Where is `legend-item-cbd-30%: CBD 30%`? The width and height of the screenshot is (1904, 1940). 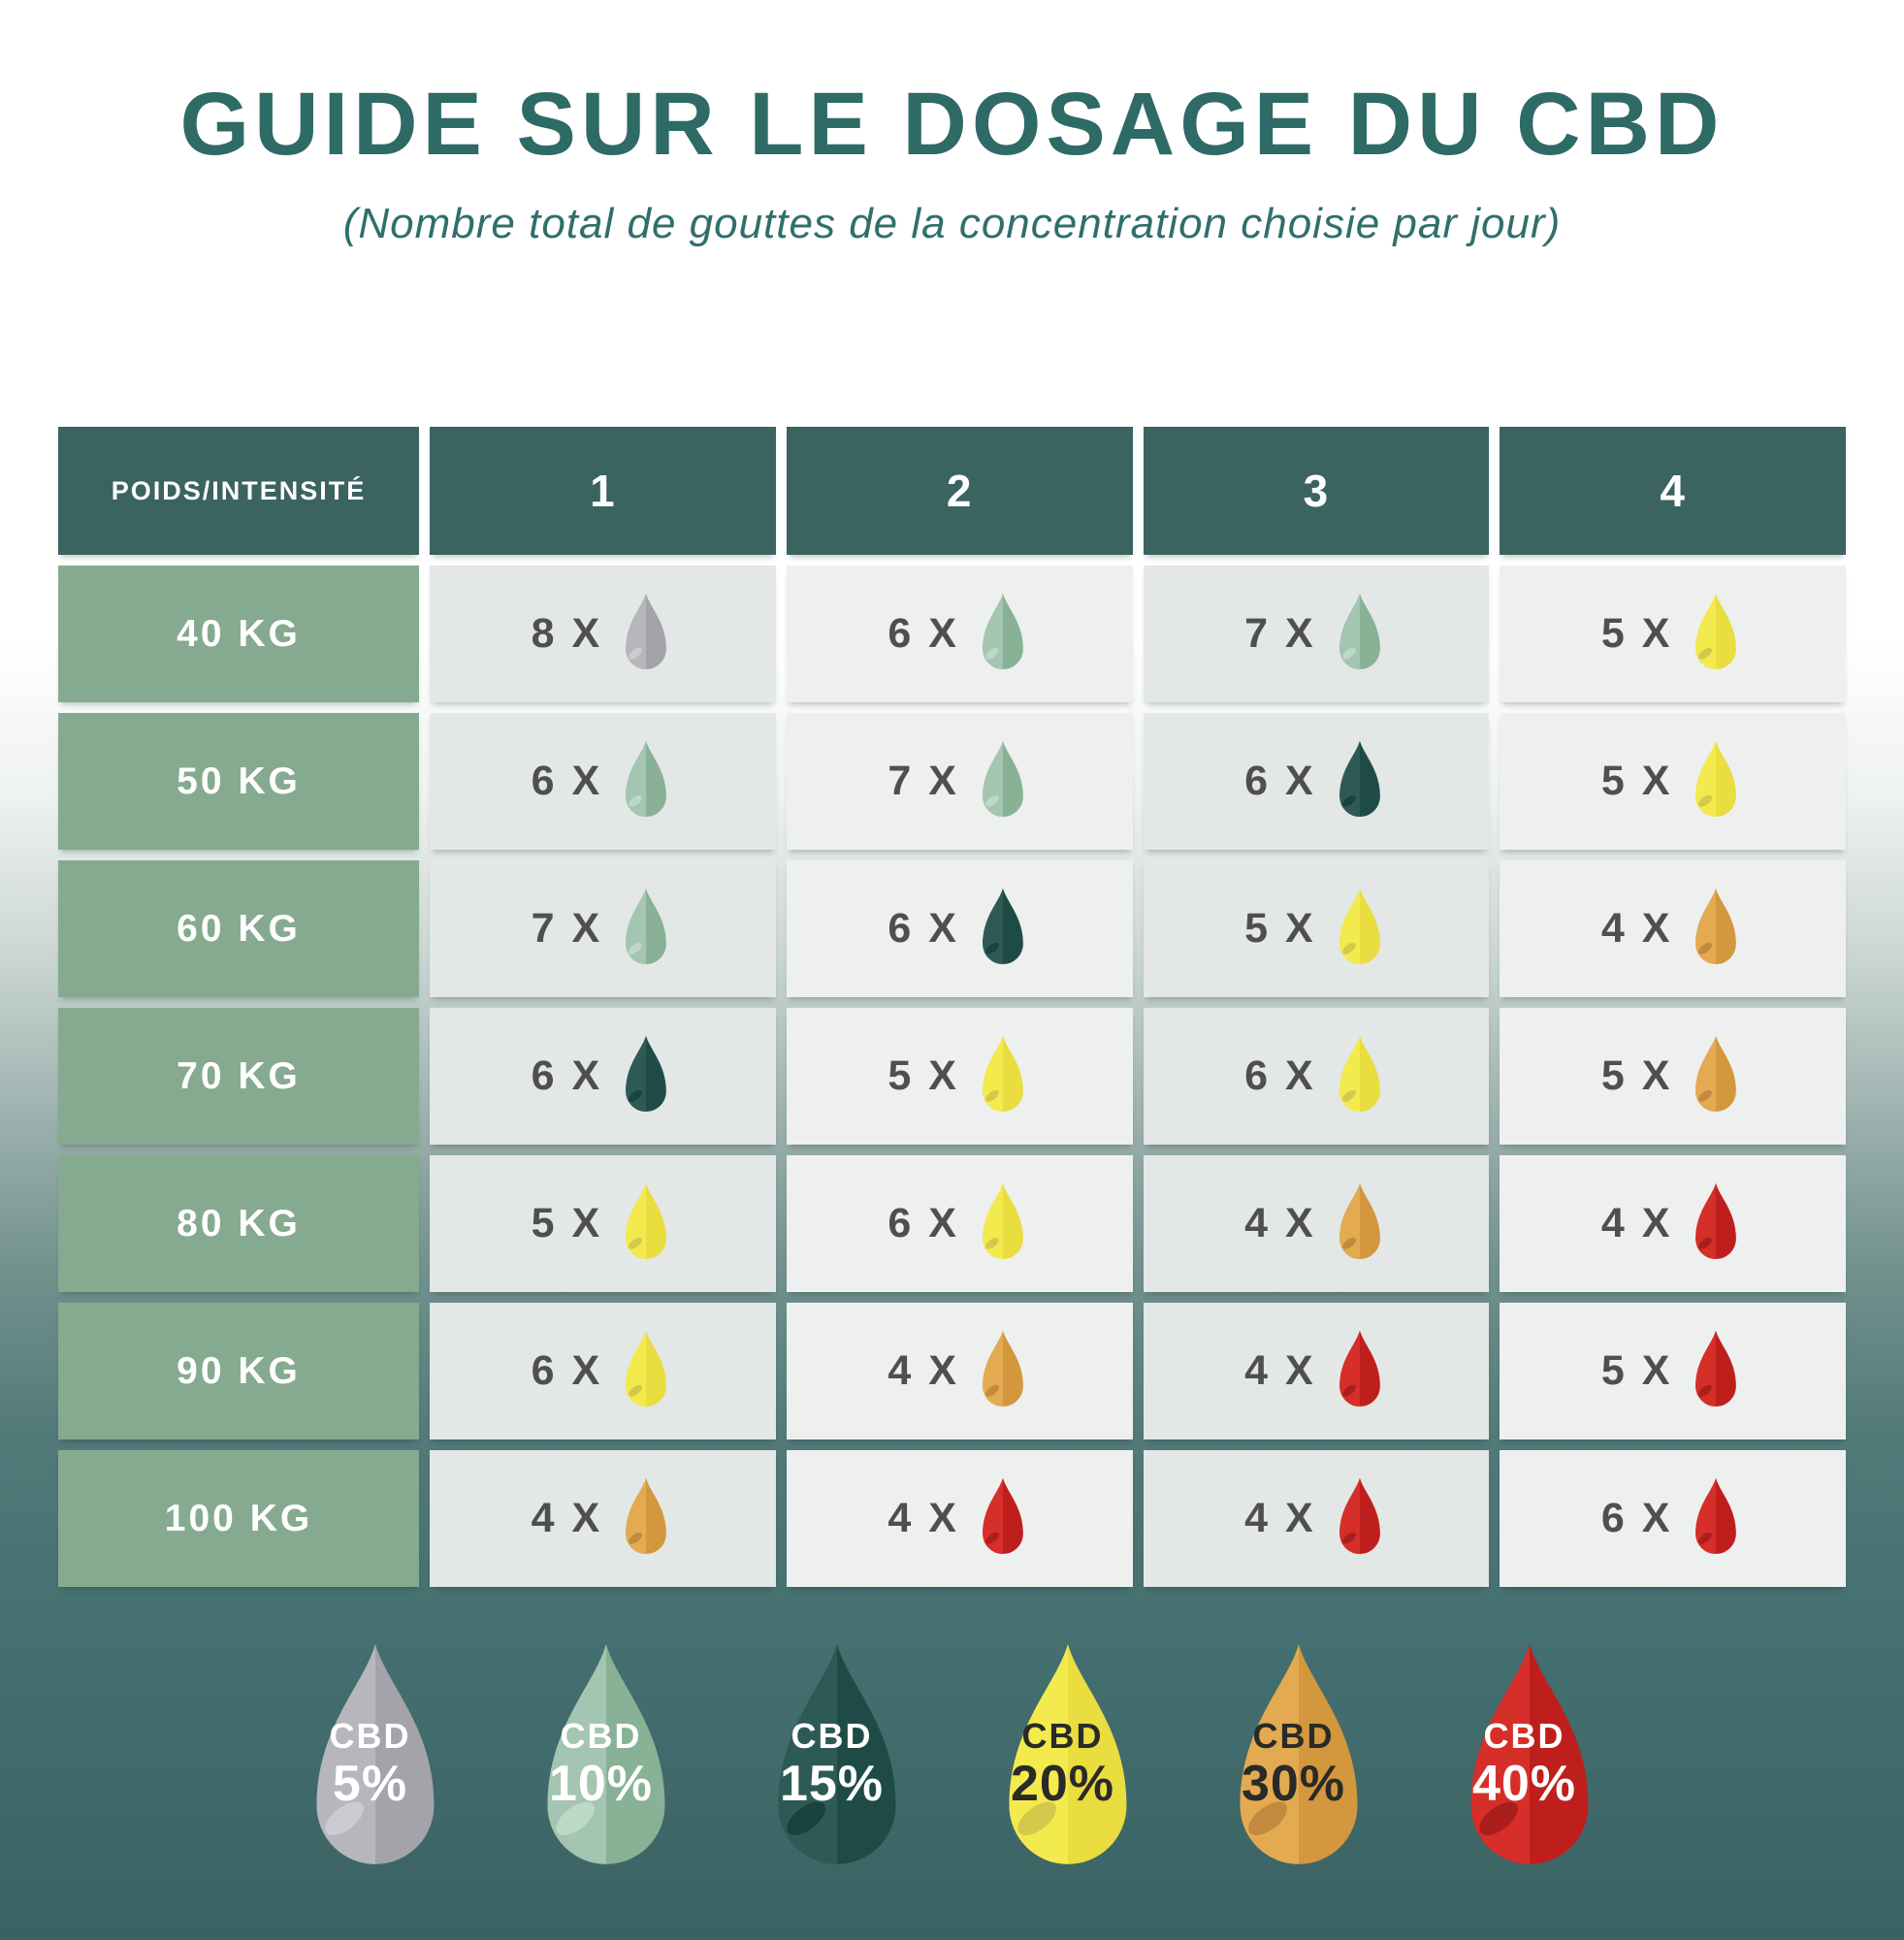 legend-item-cbd-30%: CBD 30% is located at coordinates (1298, 1761).